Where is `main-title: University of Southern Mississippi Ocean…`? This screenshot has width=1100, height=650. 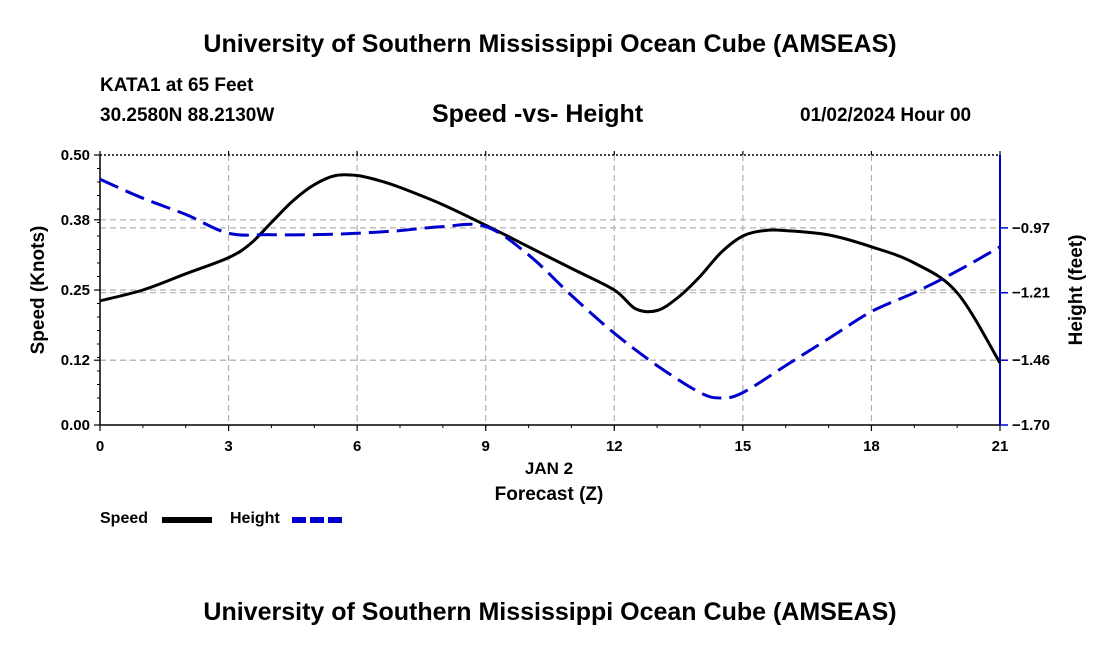
main-title: University of Southern Mississippi Ocean… is located at coordinates (550, 44).